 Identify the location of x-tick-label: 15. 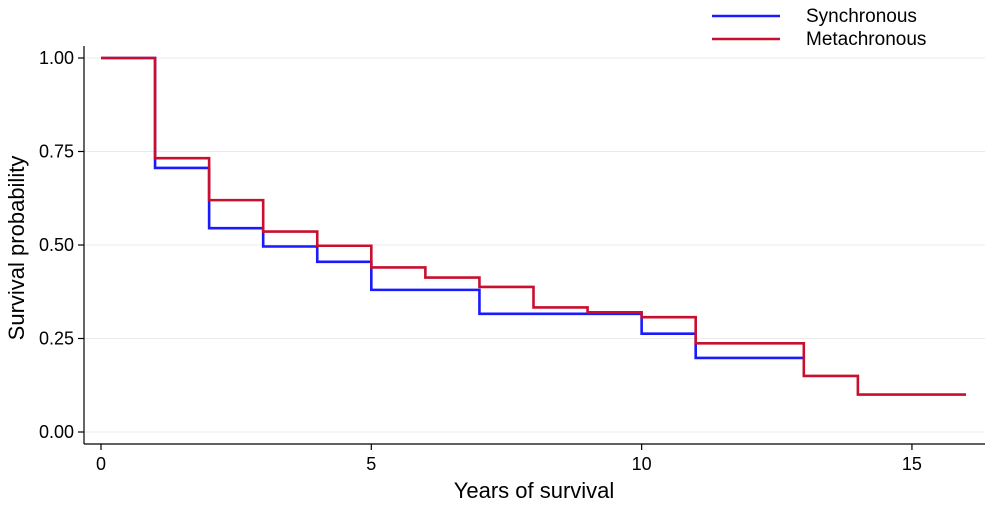
(912, 464).